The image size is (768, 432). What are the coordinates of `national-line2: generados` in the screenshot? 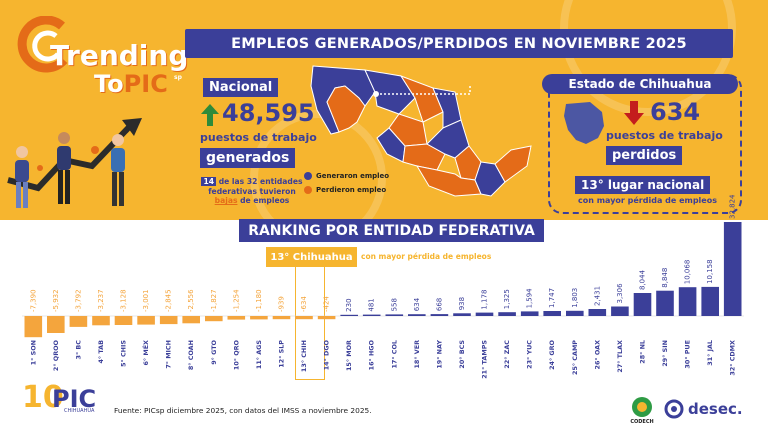 It's located at (248, 158).